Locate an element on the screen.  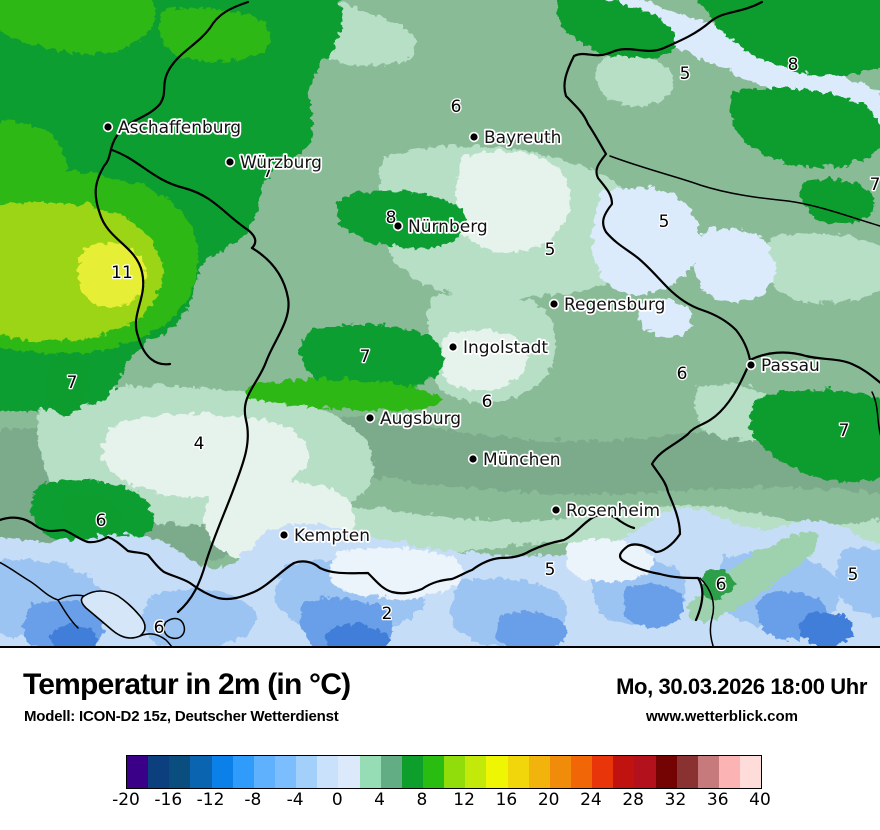
page-title: Temperatur in 2m (in °C) is located at coordinates (187, 684).